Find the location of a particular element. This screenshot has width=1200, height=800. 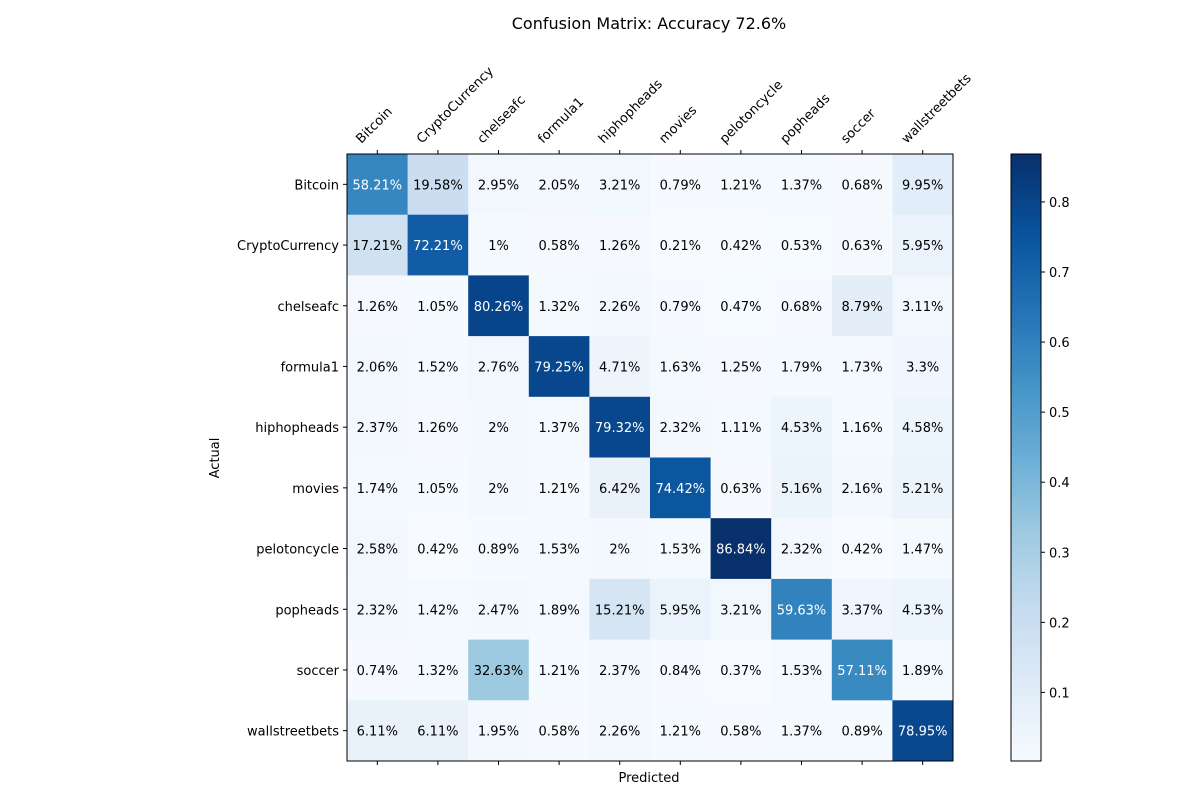

cell-value-label: 0.53% is located at coordinates (801, 246).